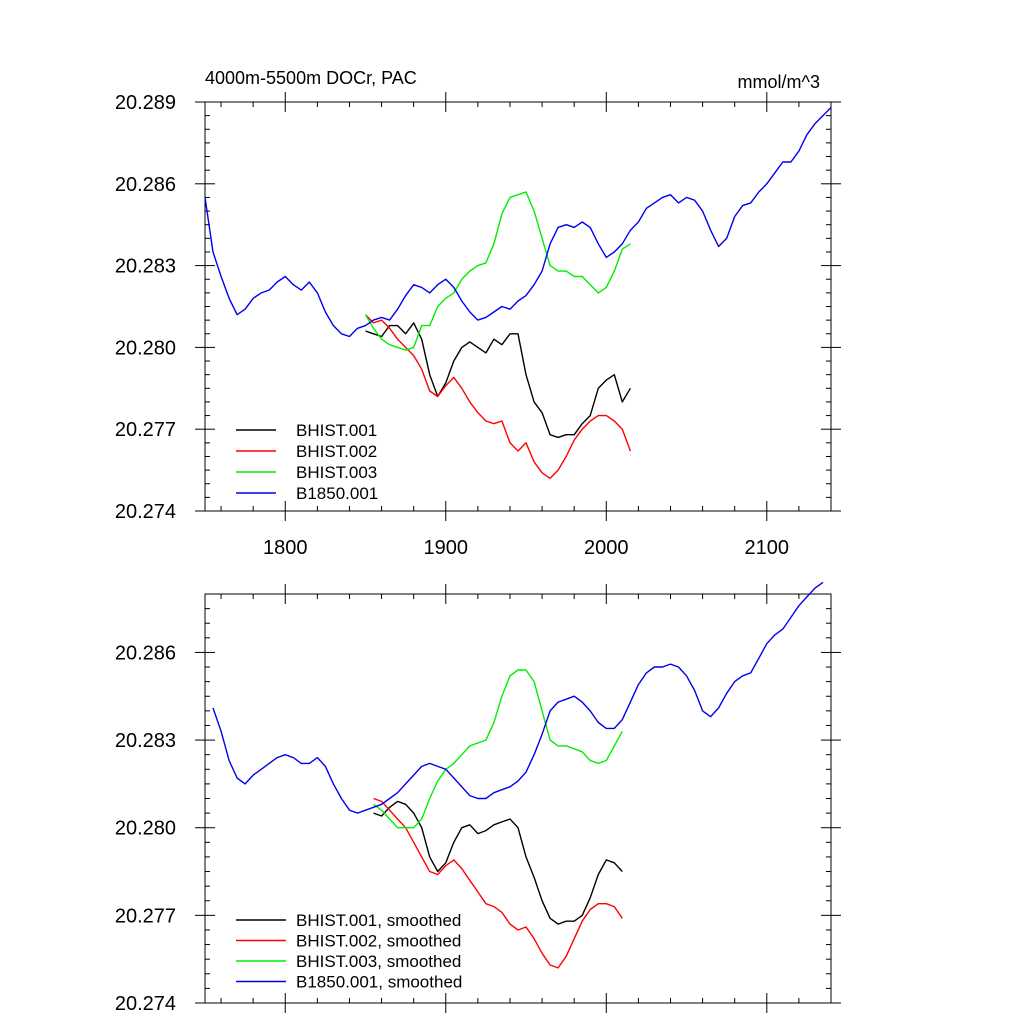 This screenshot has height=1024, width=1024. I want to click on legend-label: B1850.001, smoothed, so click(379, 982).